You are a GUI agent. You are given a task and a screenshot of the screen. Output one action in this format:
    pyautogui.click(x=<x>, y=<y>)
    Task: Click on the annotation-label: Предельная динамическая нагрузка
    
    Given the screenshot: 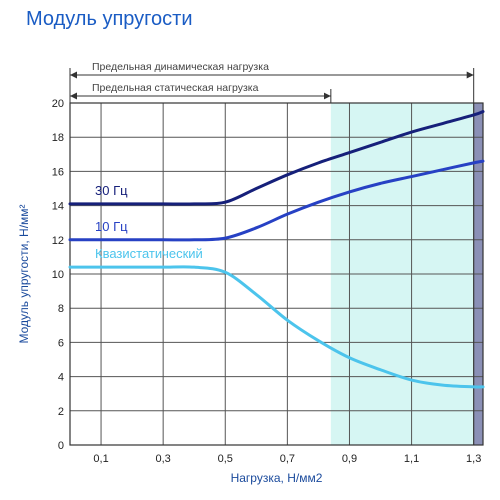 What is the action you would take?
    pyautogui.click(x=180, y=67)
    